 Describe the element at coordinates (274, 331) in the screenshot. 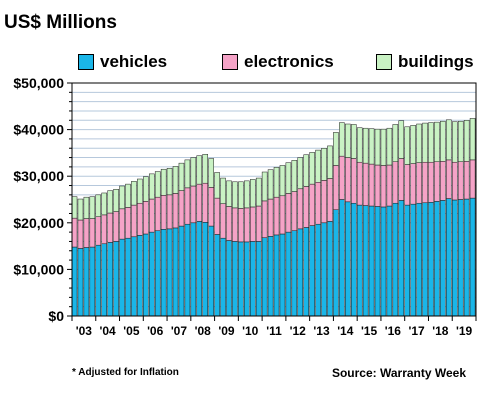

I see `x-tick-label: '11` at that location.